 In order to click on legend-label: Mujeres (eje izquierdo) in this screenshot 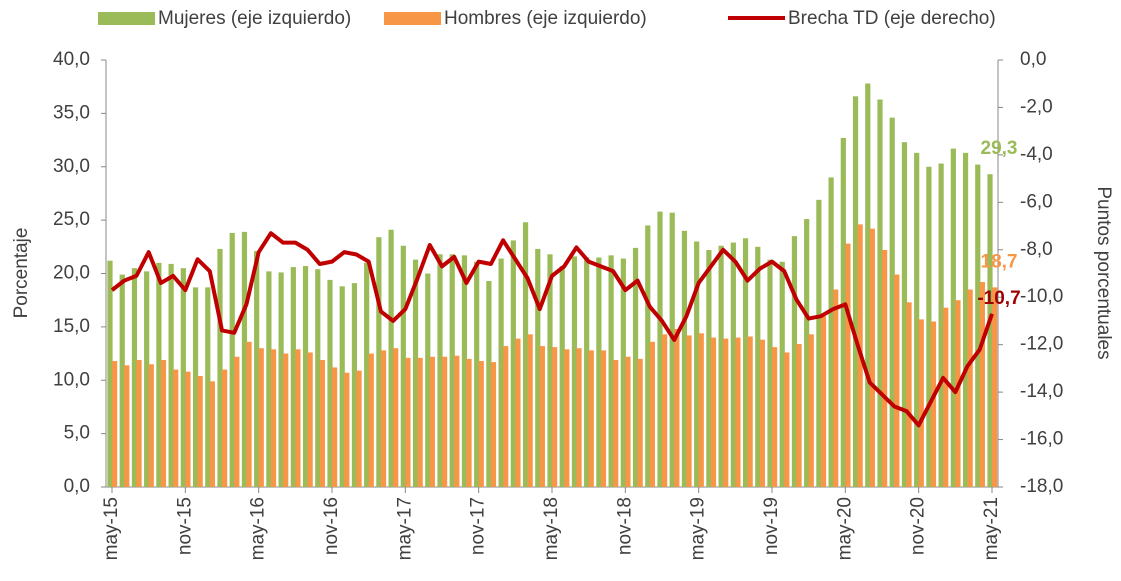, I will do `click(254, 18)`.